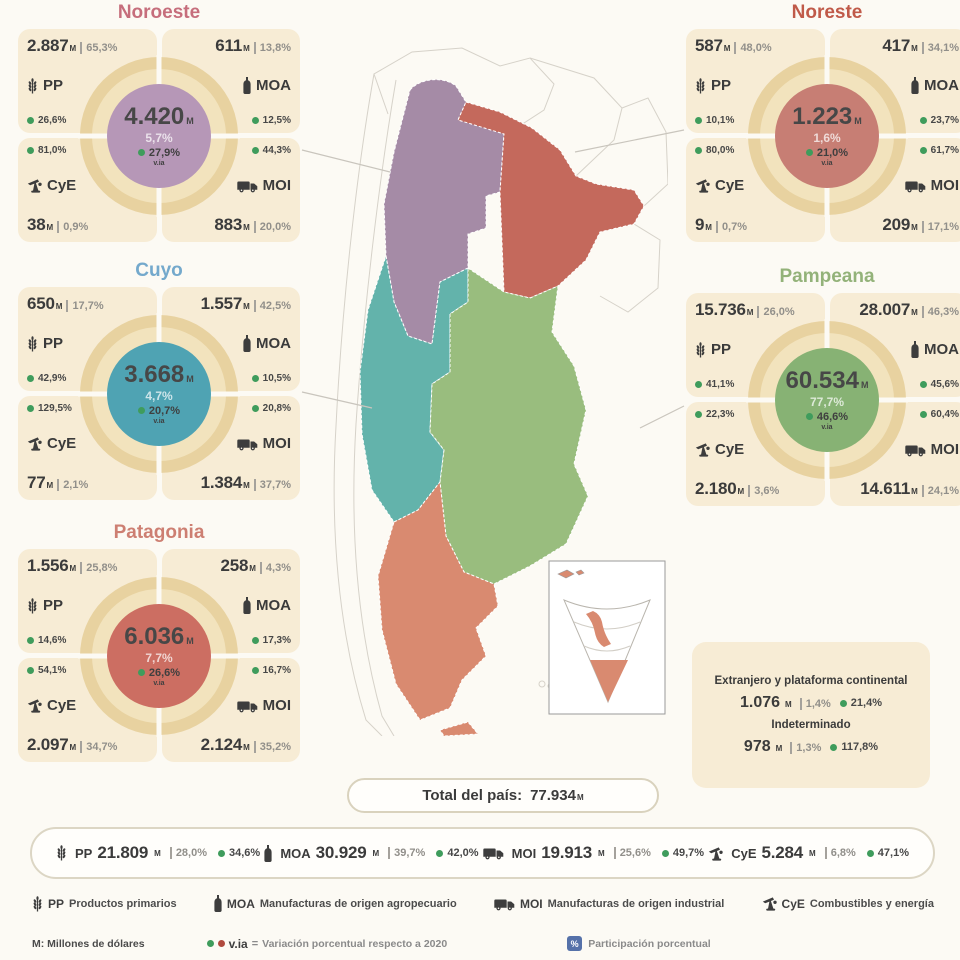  Describe the element at coordinates (580, 572) in the screenshot. I see `inset-malvinas-icon` at that location.